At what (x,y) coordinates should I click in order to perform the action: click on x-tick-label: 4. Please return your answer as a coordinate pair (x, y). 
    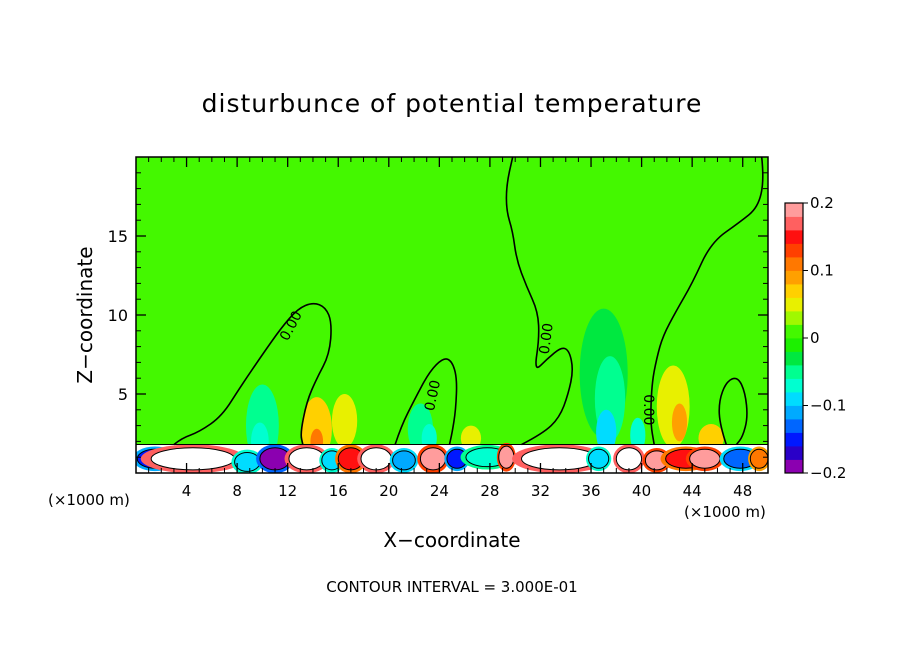
    Looking at the image, I should click on (187, 491).